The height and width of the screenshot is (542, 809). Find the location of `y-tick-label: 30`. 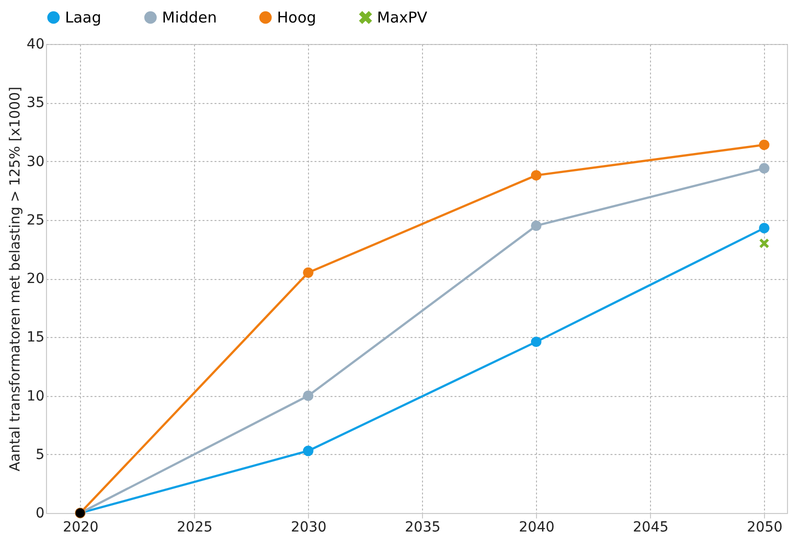

y-tick-label: 30 is located at coordinates (35, 162).